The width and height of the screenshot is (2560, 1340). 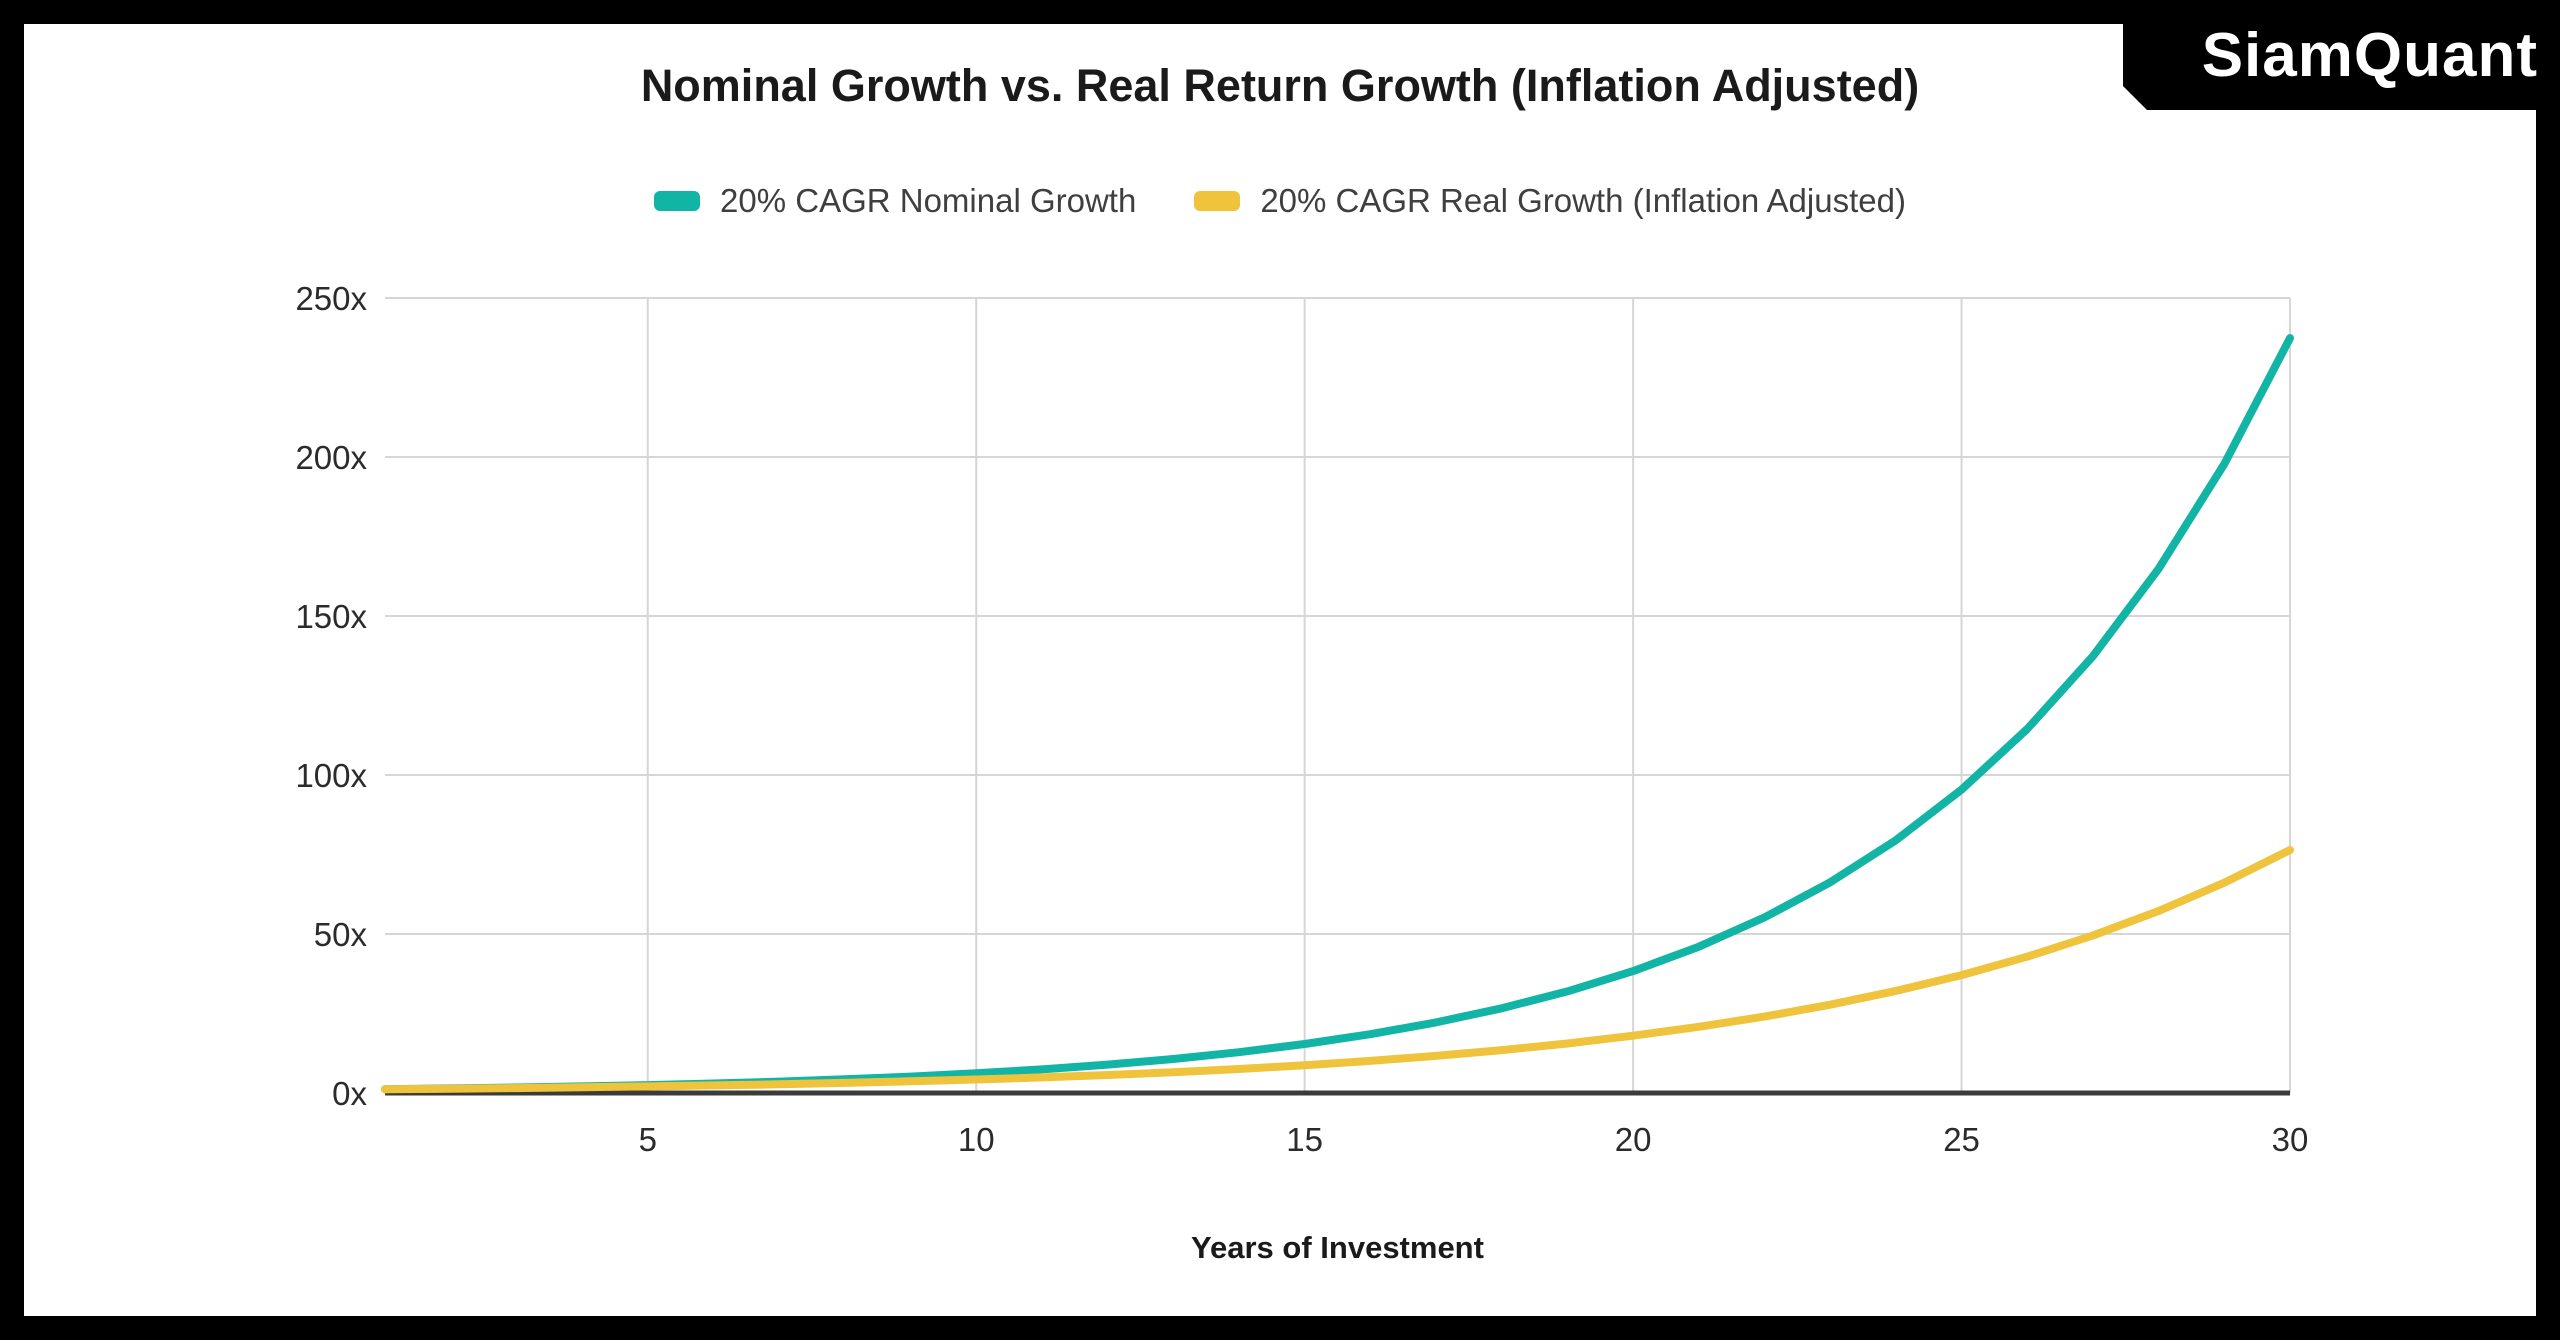 What do you see at coordinates (331, 298) in the screenshot?
I see `y-tick-label-250: 250x` at bounding box center [331, 298].